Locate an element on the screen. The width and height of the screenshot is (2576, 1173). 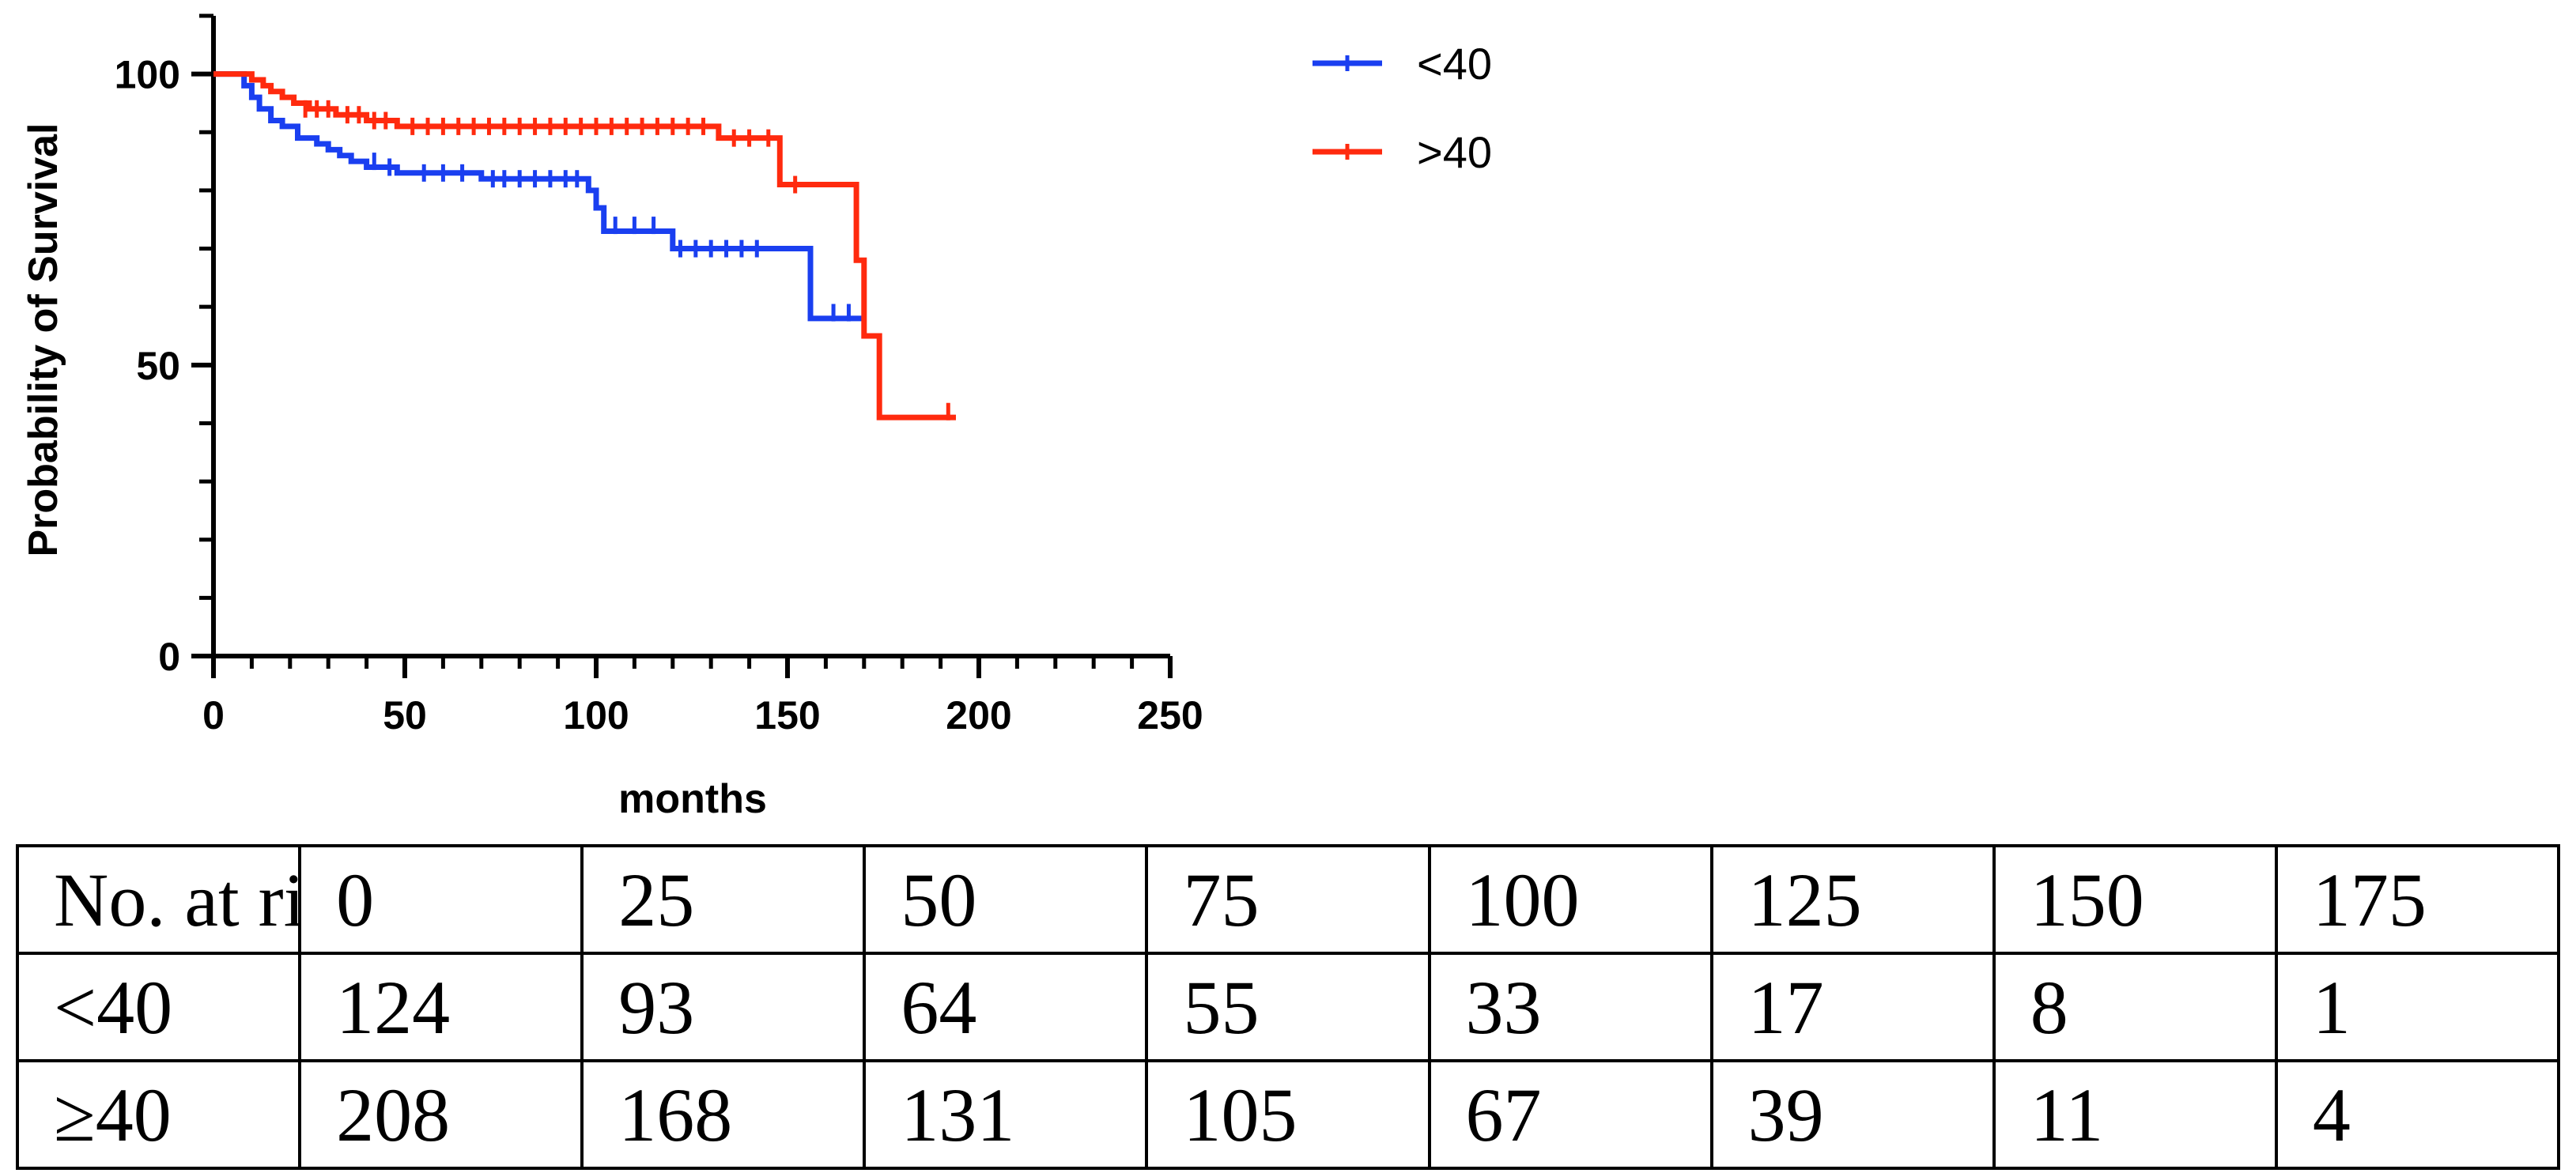
table-header-row: No. at risk 0 25 50 75 100 125 150 175 is located at coordinates (1288, 899).